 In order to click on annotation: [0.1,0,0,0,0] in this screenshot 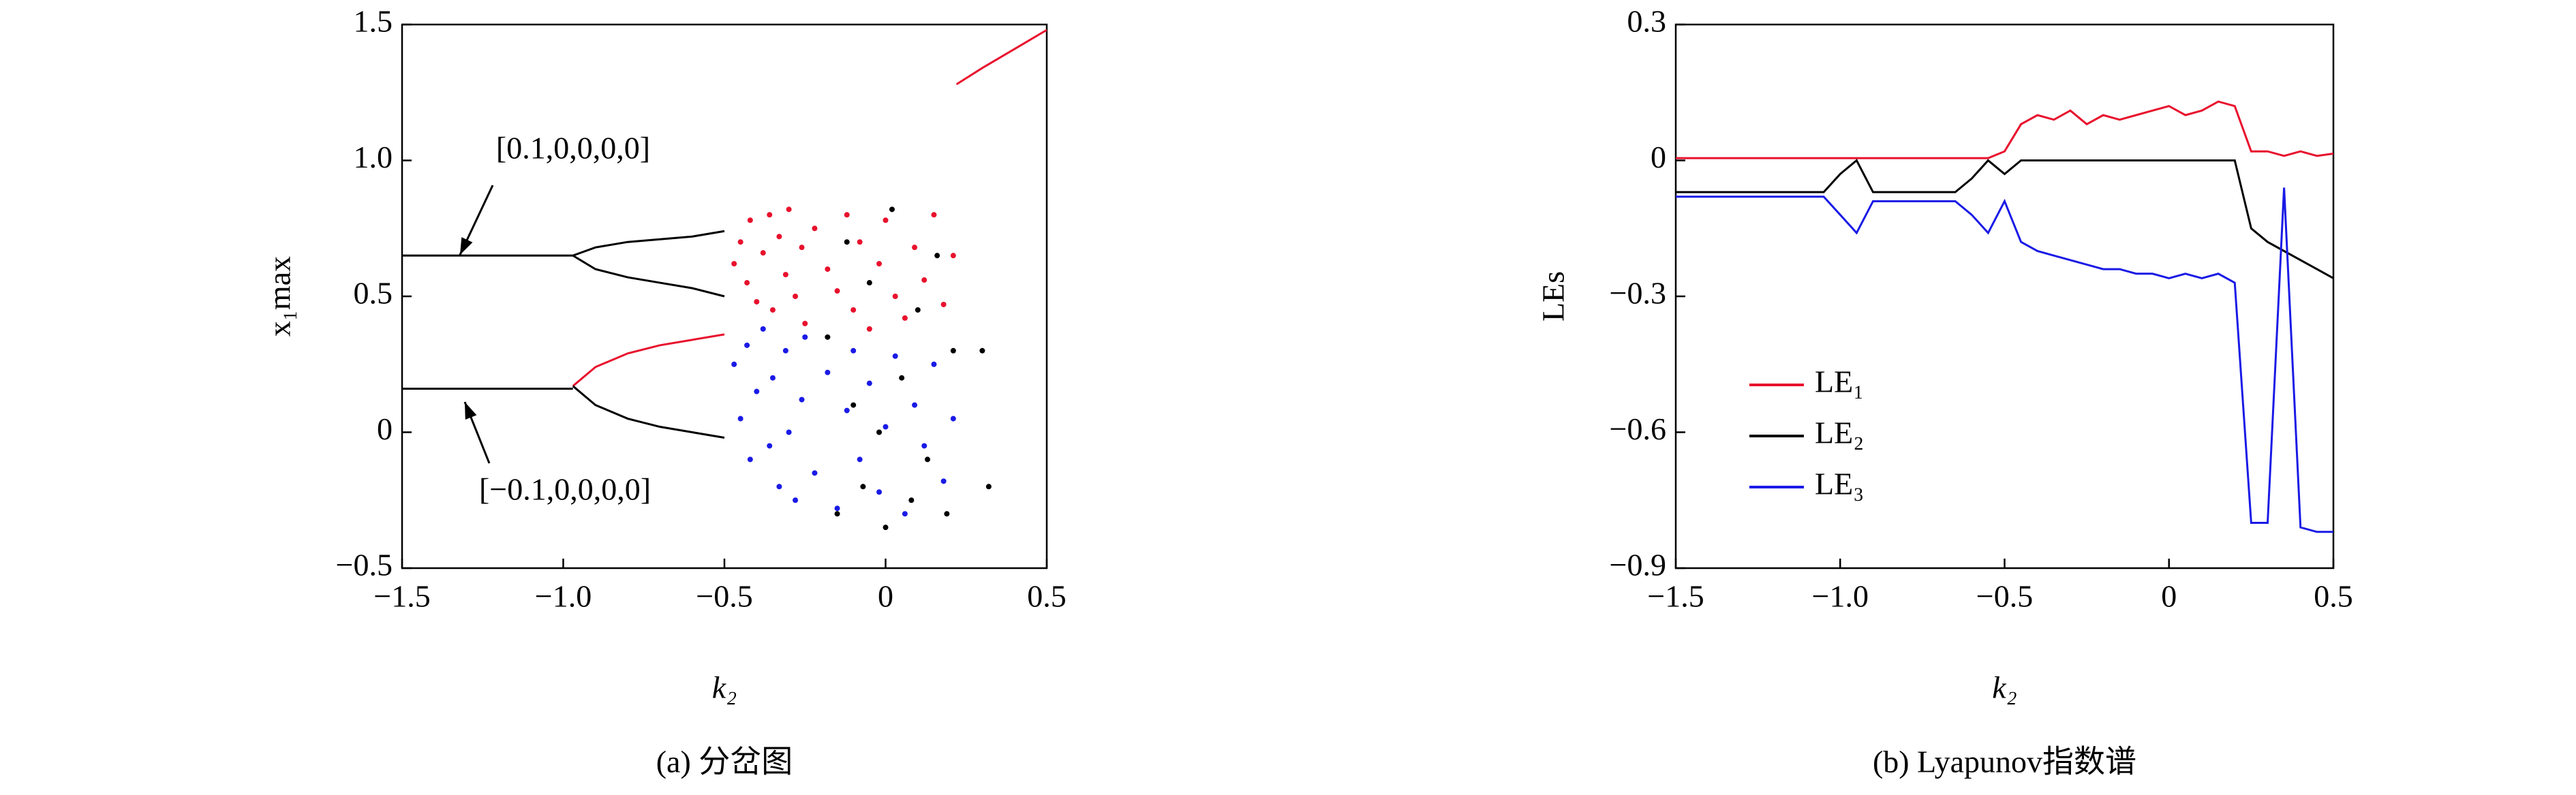, I will do `click(573, 148)`.